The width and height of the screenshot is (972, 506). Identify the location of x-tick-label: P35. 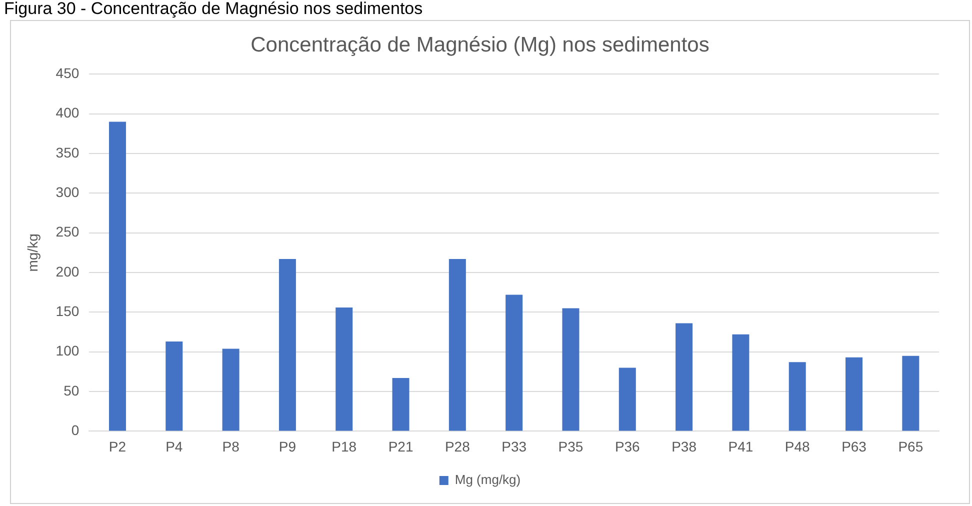
(571, 446).